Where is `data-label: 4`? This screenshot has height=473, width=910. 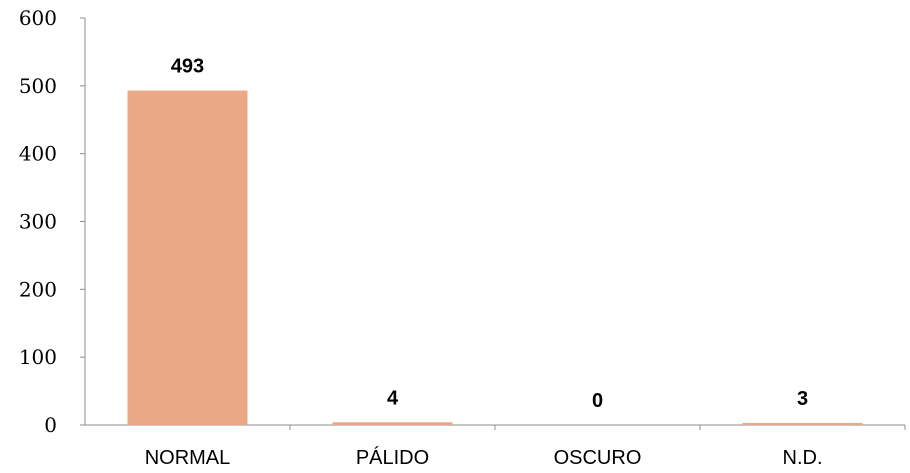
data-label: 4 is located at coordinates (393, 398).